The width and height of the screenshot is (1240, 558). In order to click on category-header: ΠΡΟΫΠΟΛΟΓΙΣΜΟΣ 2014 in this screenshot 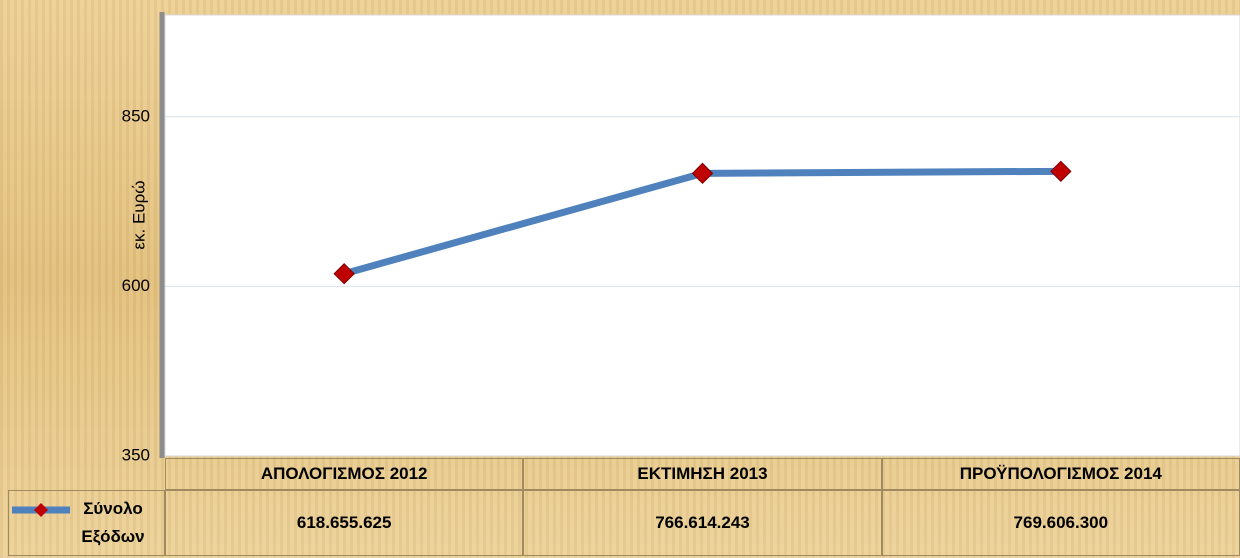, I will do `click(1060, 474)`.